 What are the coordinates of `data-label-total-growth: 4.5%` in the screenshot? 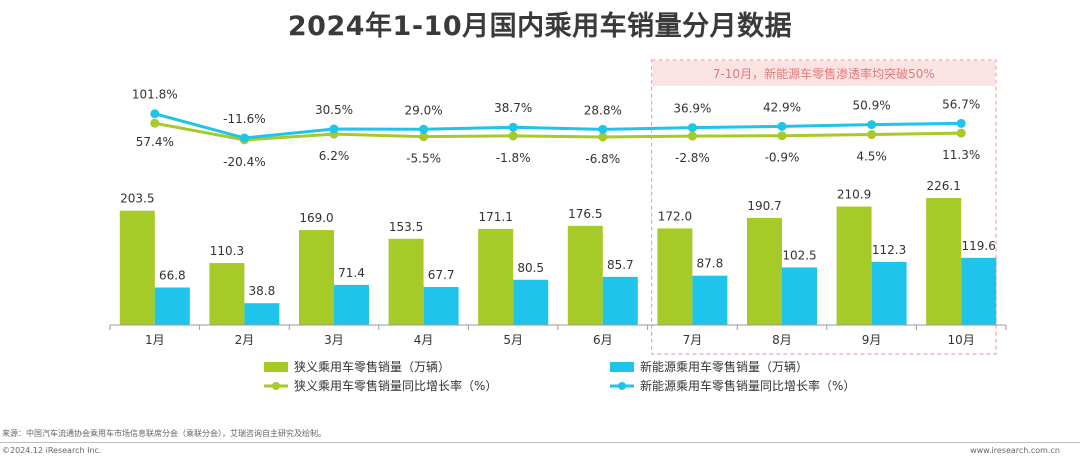 It's located at (871, 157).